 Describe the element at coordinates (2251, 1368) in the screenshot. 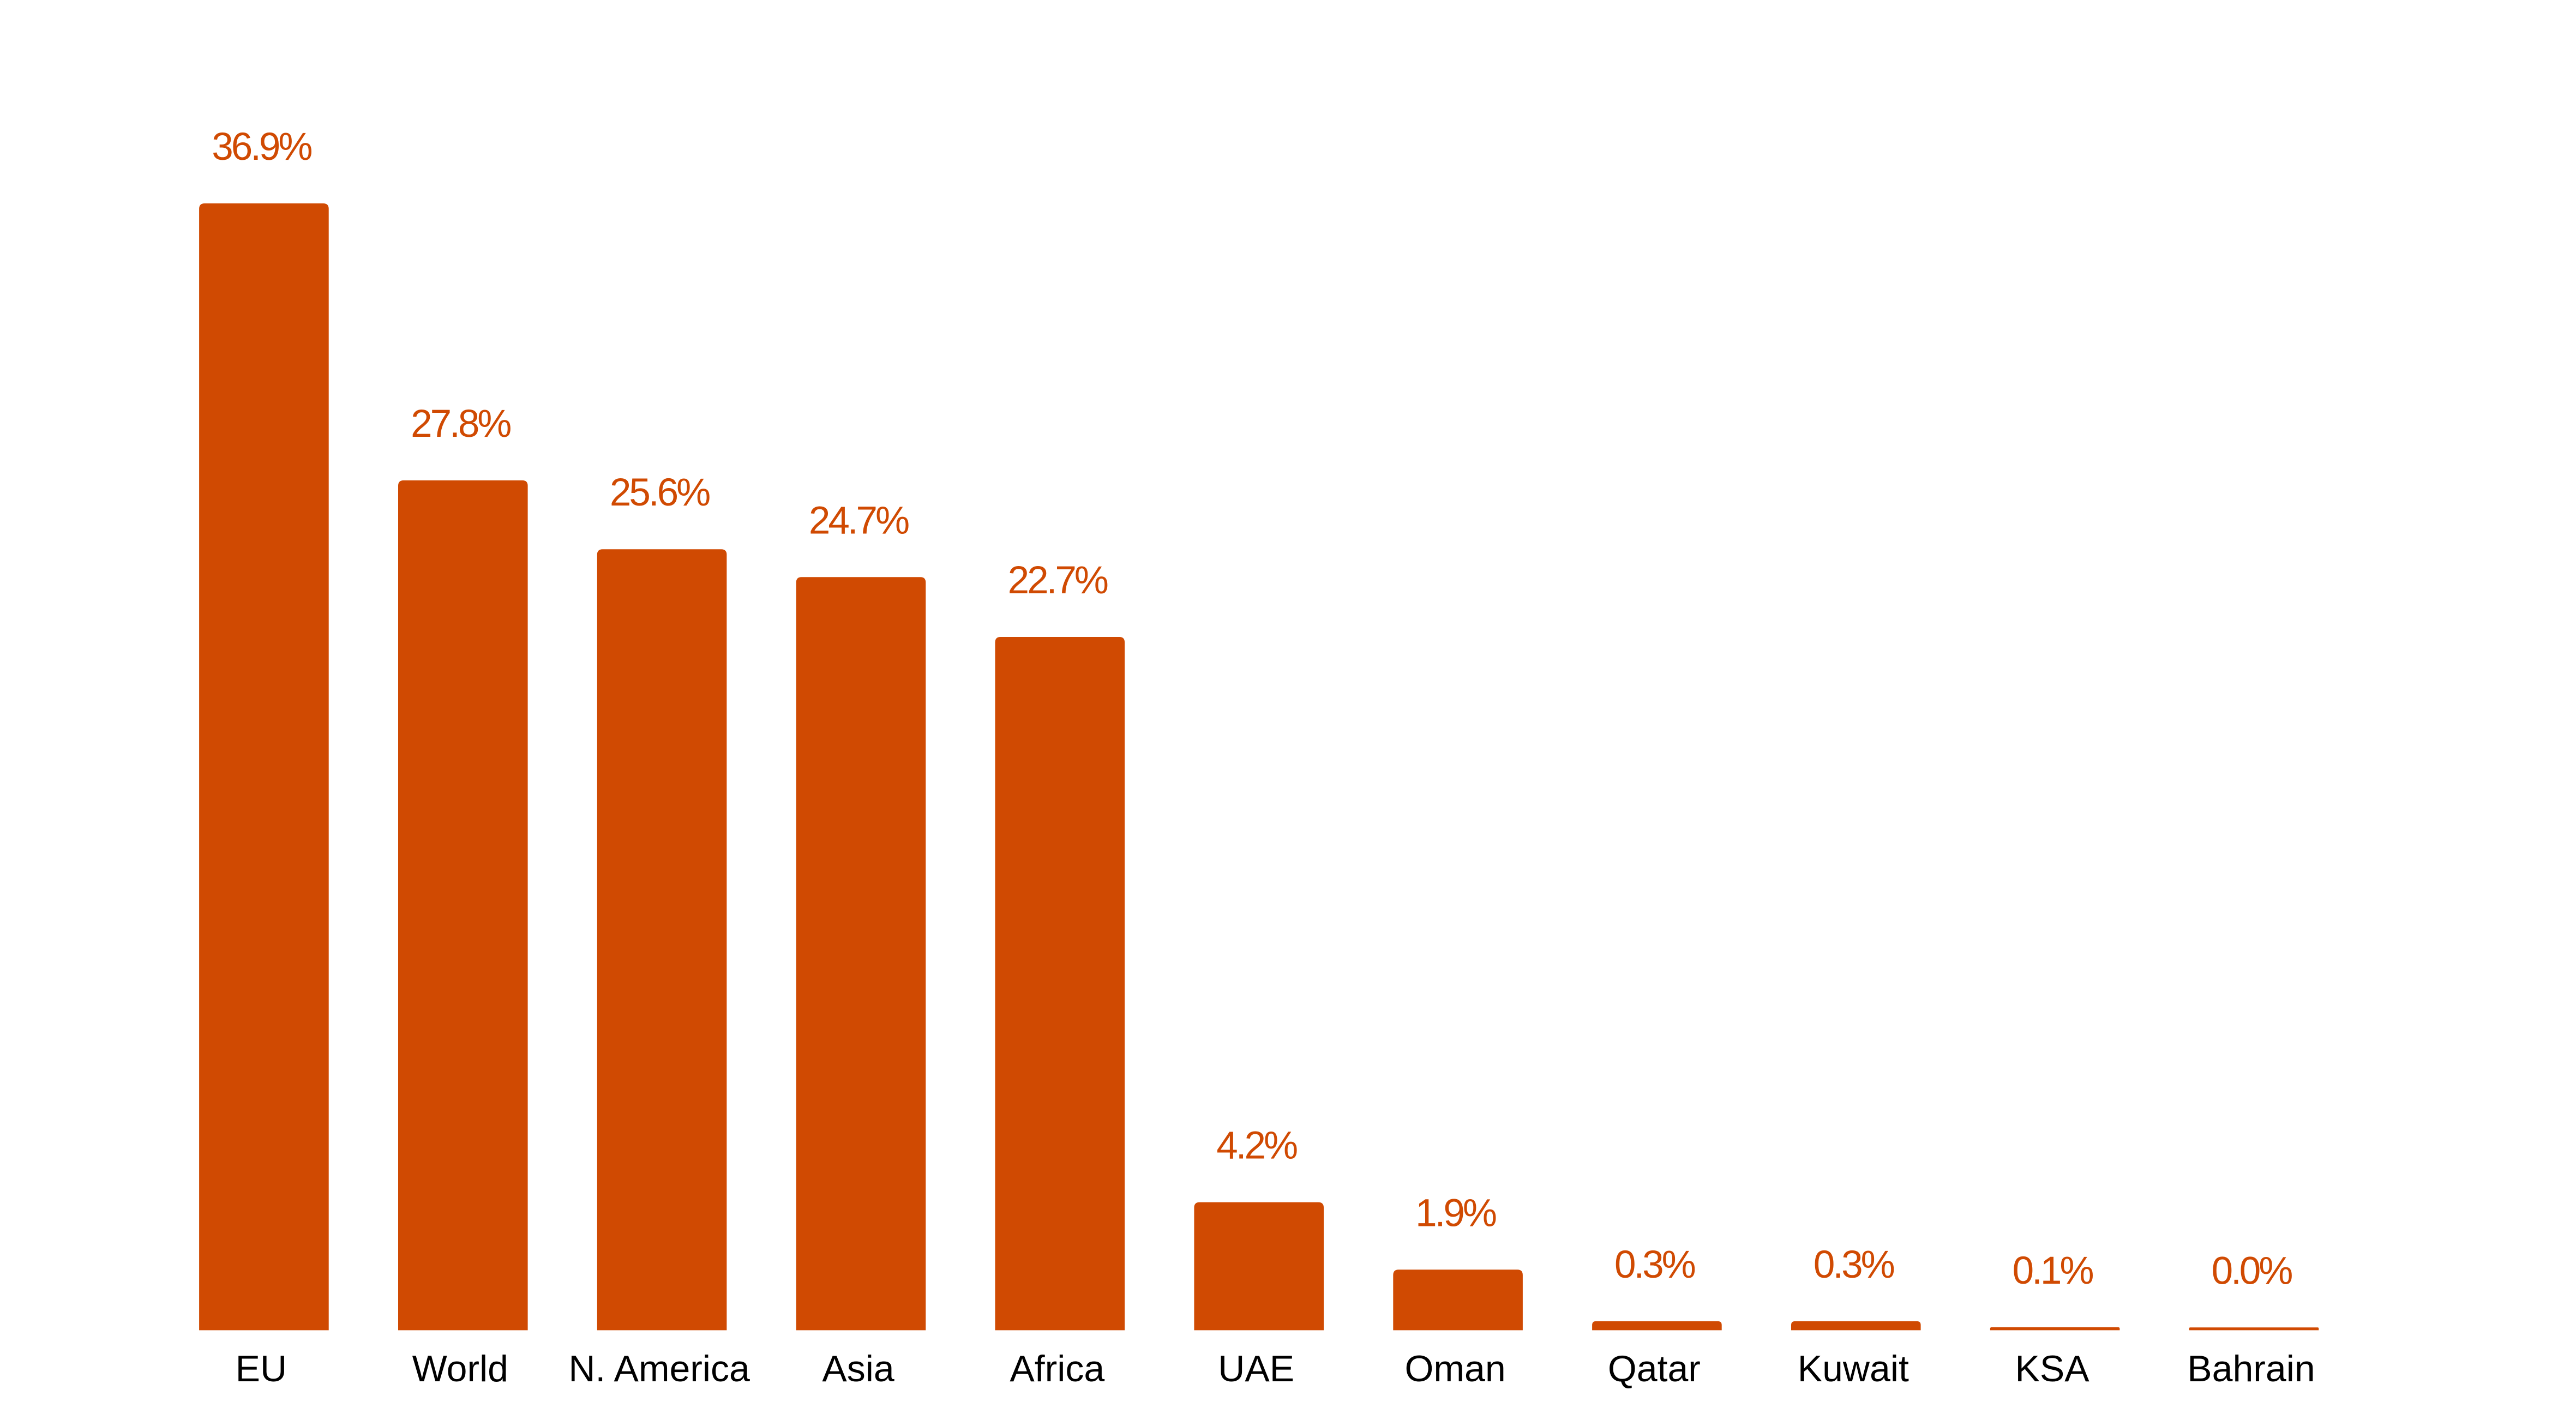

I see `svg-text: Bahrain` at that location.